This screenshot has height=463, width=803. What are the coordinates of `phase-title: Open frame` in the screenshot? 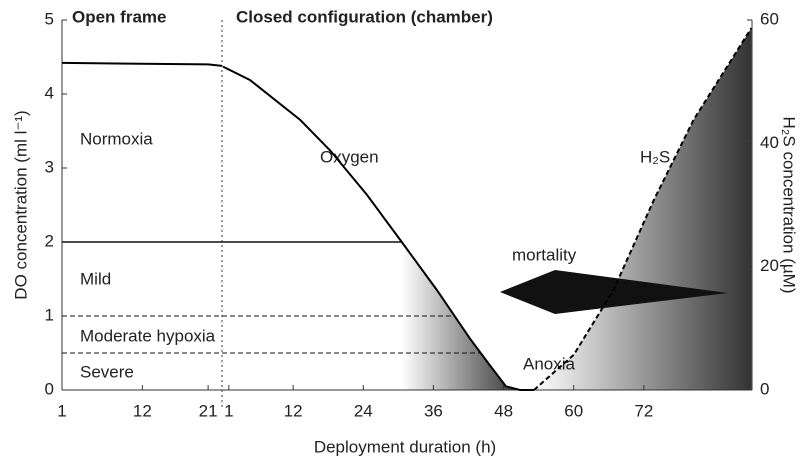 It's located at (119, 16).